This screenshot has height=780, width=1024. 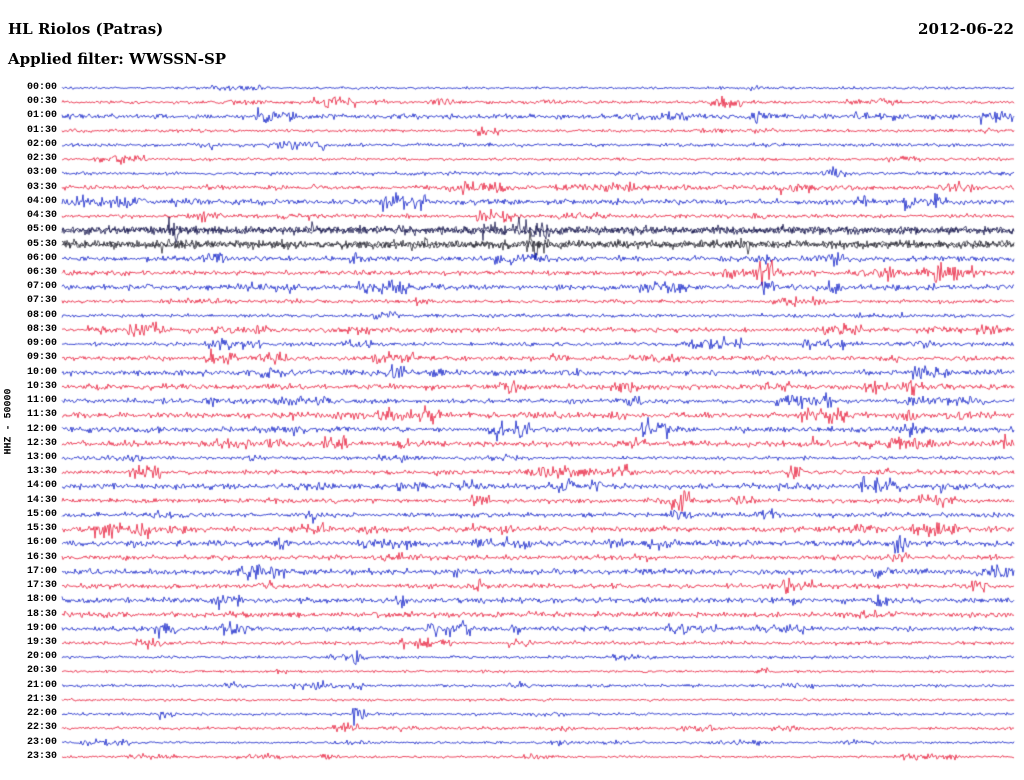 What do you see at coordinates (86, 29) in the screenshot?
I see `station-title: HL Riolos (Patras)` at bounding box center [86, 29].